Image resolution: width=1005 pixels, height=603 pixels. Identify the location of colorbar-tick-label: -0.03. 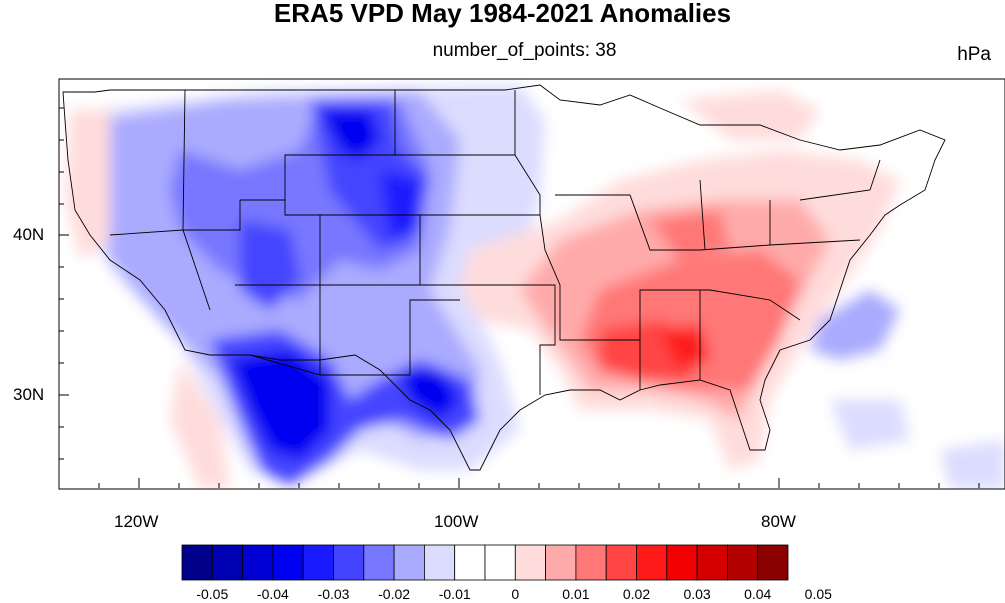
(333, 594).